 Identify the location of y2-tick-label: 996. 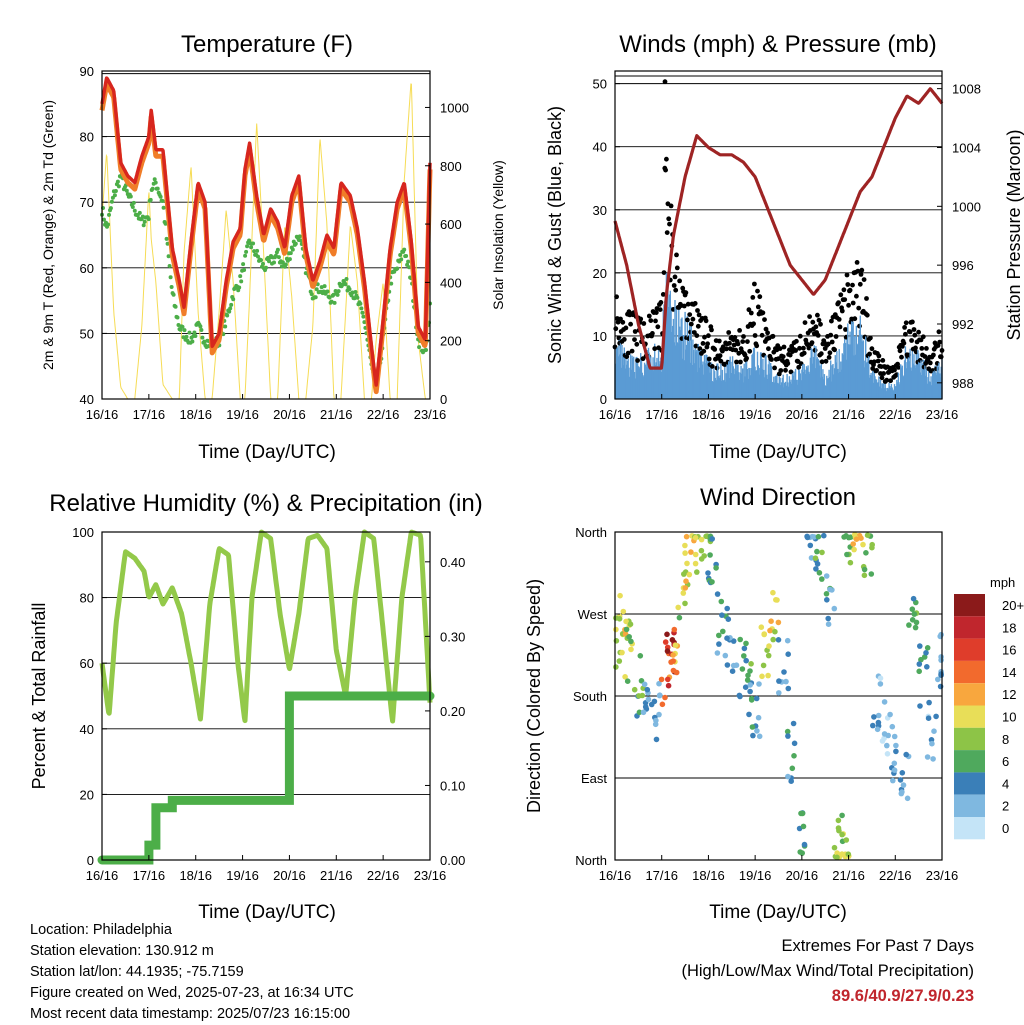
(963, 265).